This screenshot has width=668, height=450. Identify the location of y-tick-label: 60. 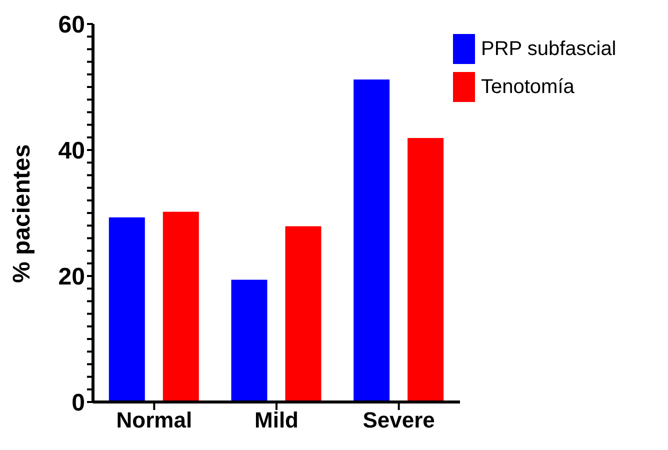
(71, 25).